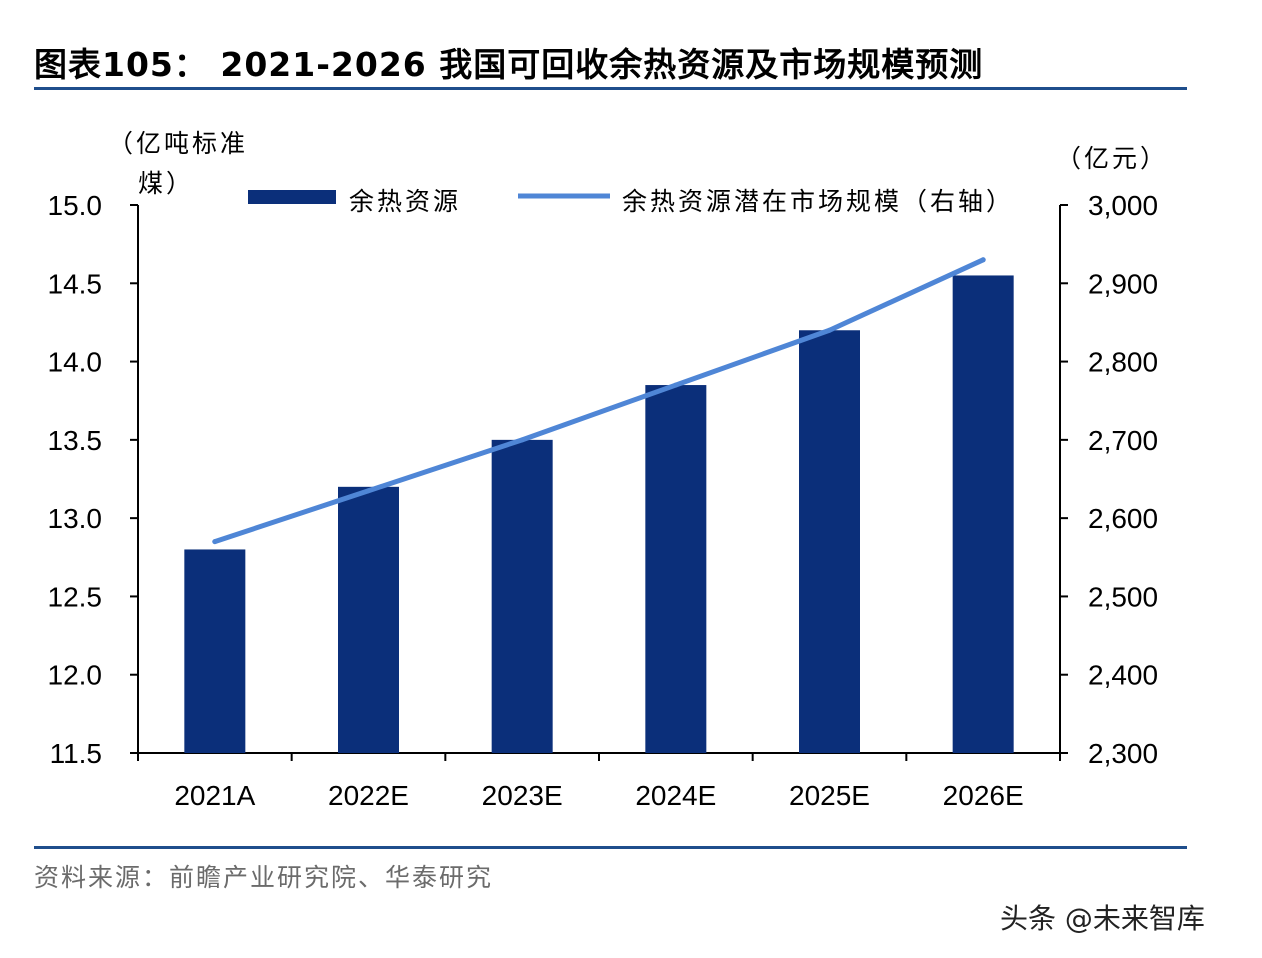  I want to click on legend-bar-swatch, so click(292, 197).